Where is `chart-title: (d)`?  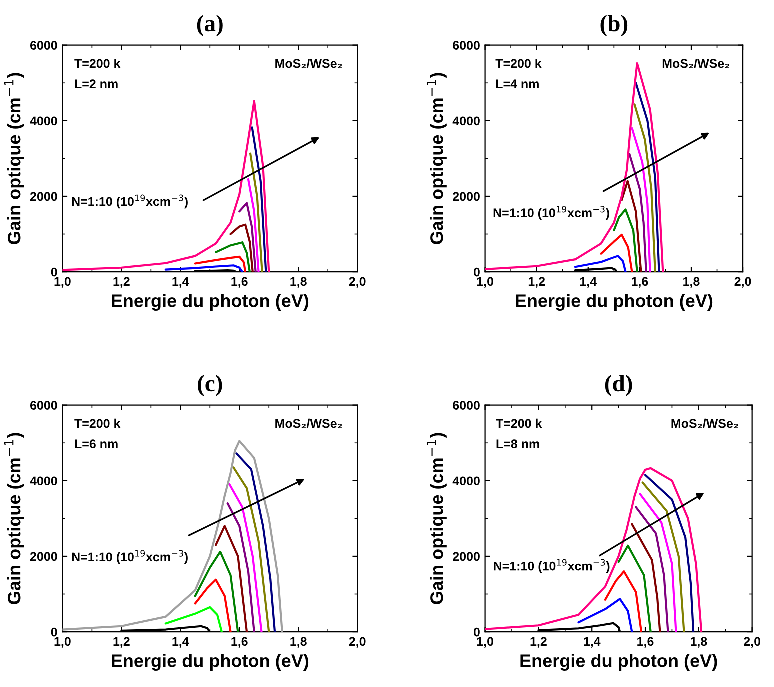
chart-title: (d) is located at coordinates (618, 385).